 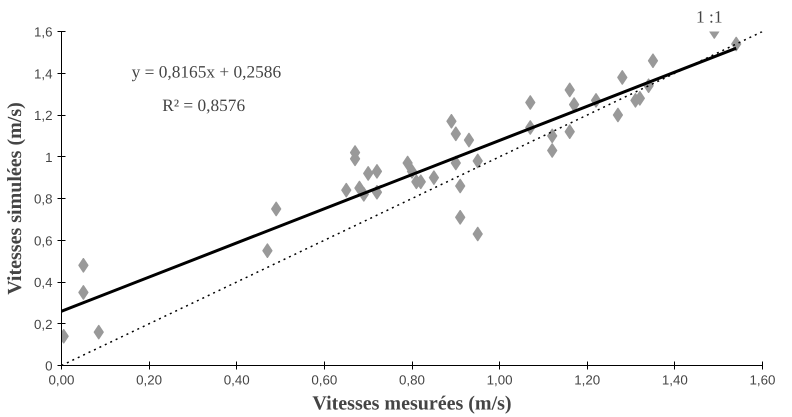 I want to click on y-tick-label: 1,6, so click(x=43, y=32).